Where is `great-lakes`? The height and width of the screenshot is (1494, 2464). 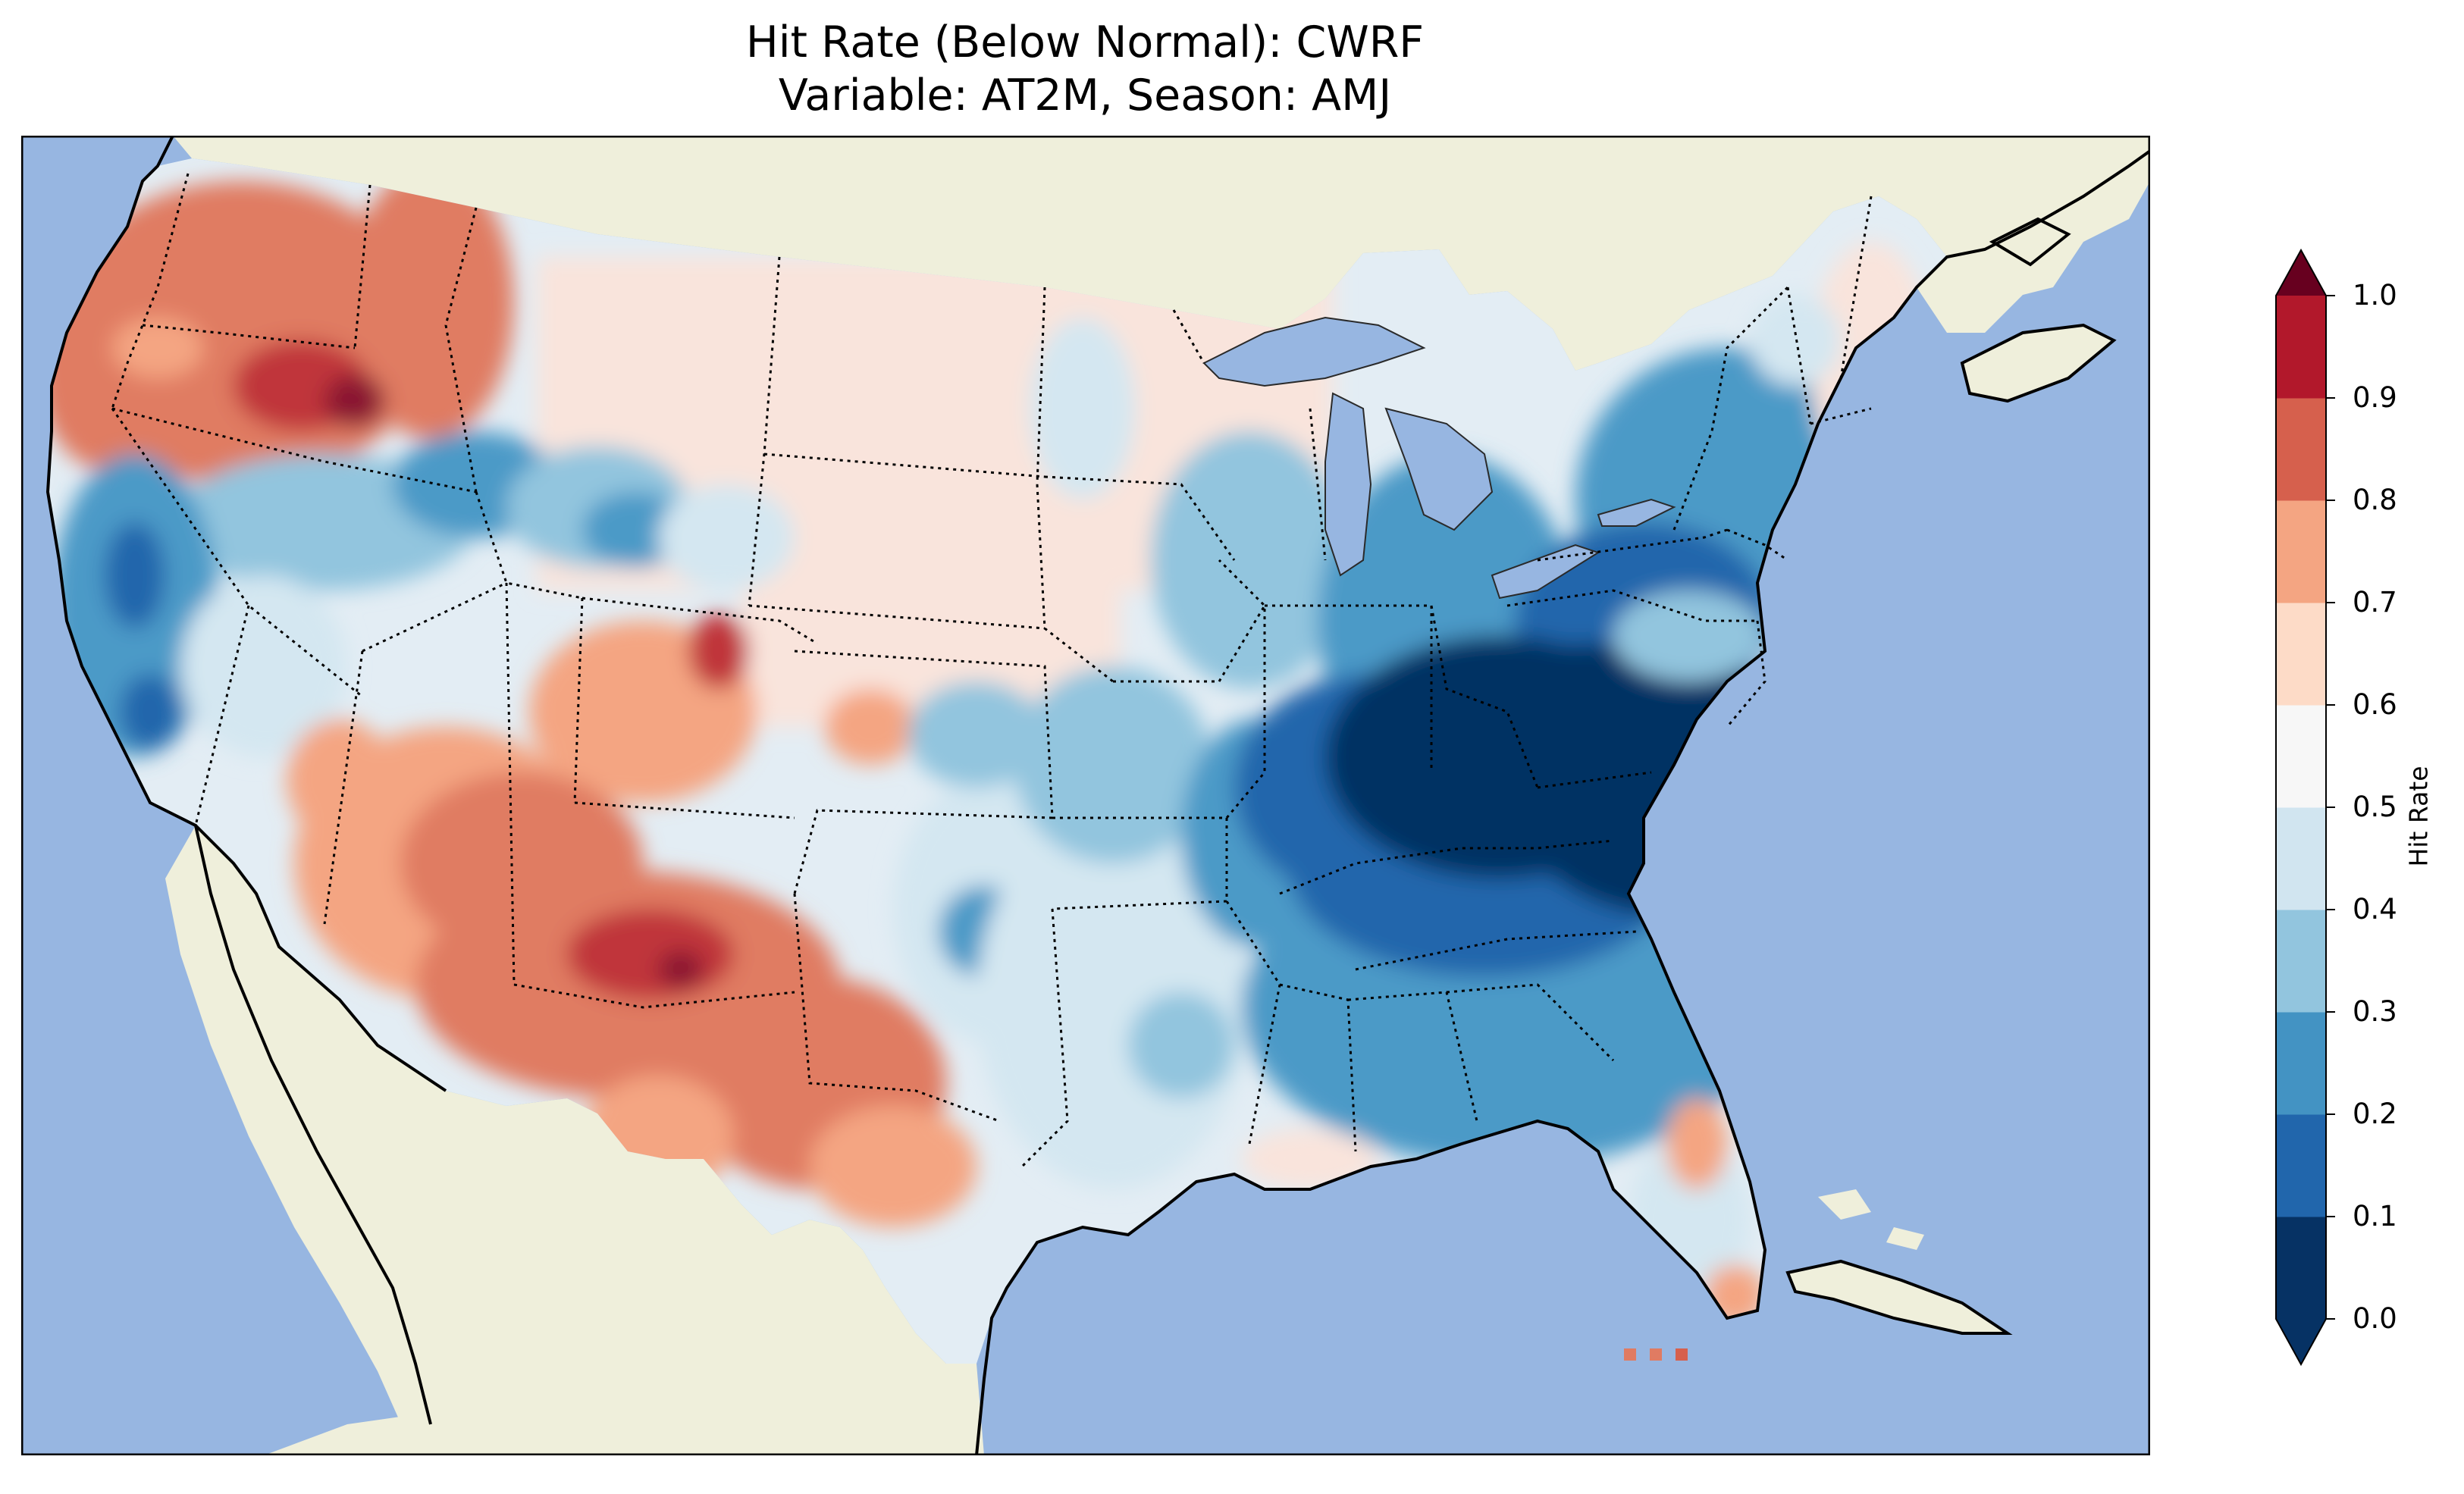 great-lakes is located at coordinates (1439, 458).